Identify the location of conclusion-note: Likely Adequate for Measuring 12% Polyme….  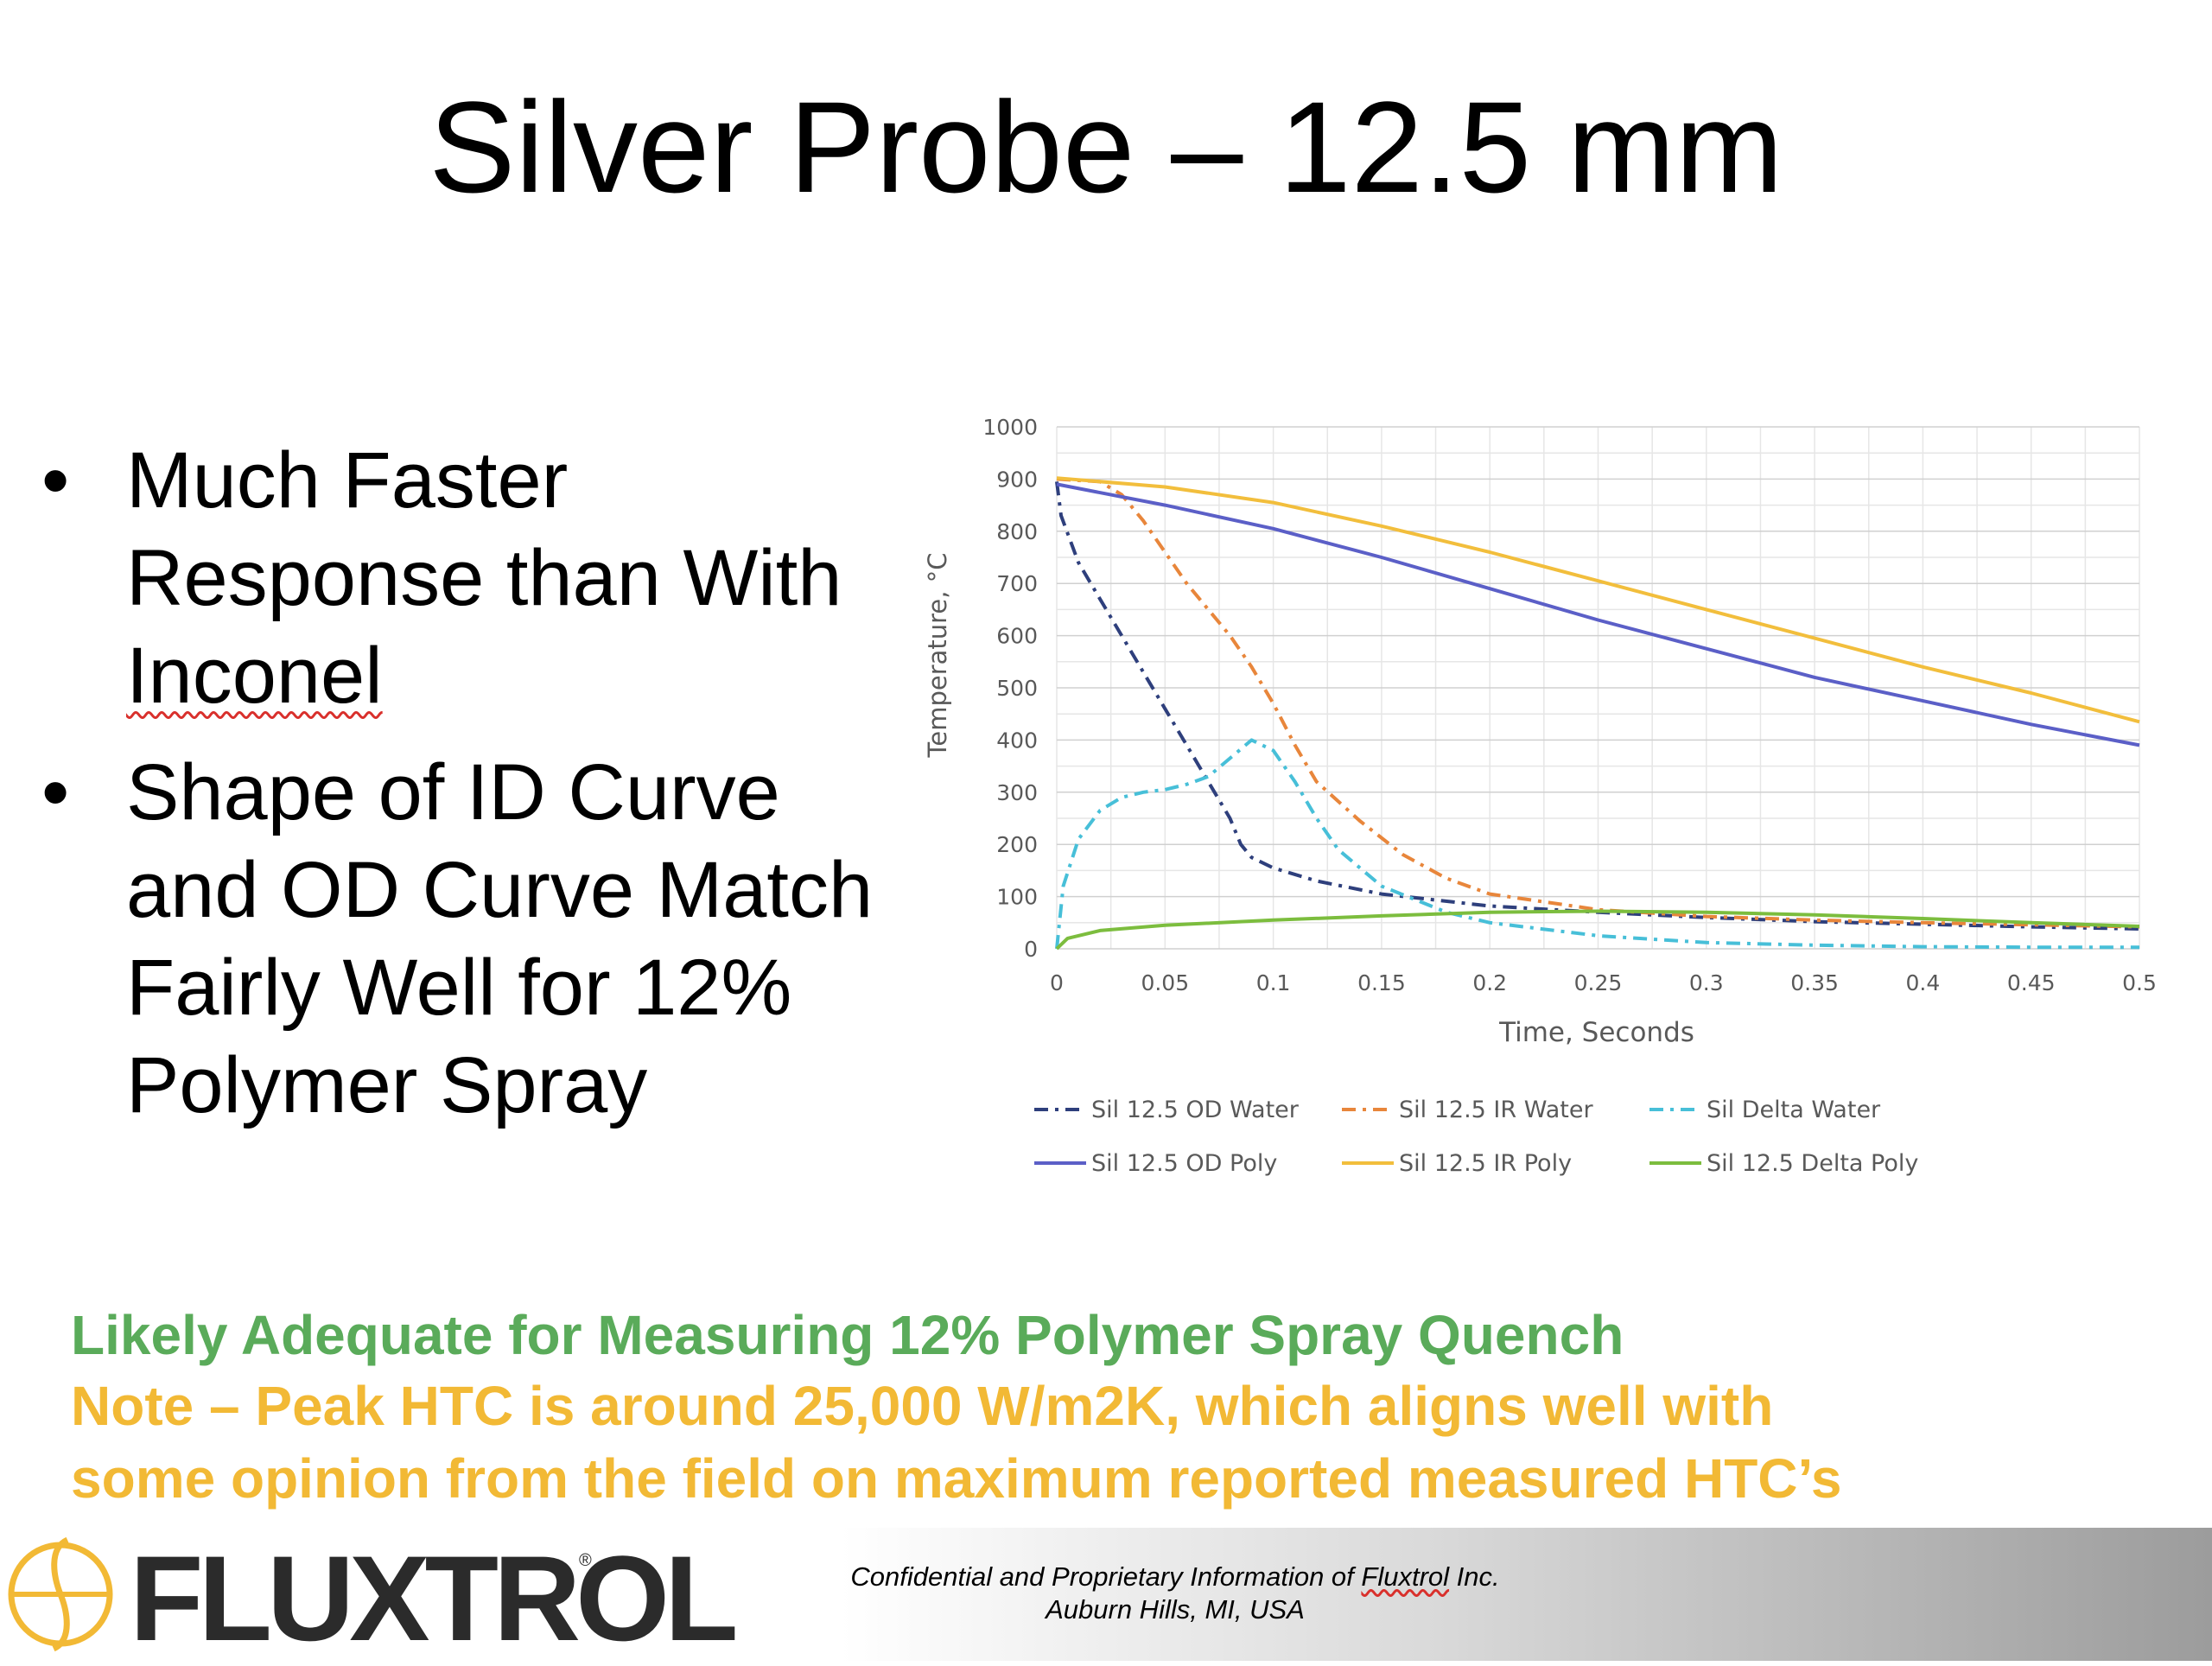
(847, 1335).